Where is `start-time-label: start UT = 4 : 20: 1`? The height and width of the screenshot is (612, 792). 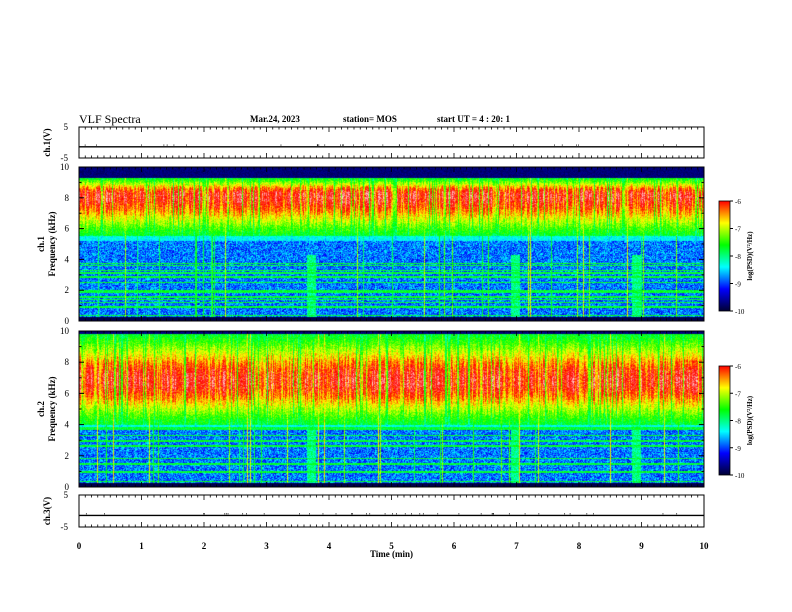
start-time-label: start UT = 4 : 20: 1 is located at coordinates (473, 119).